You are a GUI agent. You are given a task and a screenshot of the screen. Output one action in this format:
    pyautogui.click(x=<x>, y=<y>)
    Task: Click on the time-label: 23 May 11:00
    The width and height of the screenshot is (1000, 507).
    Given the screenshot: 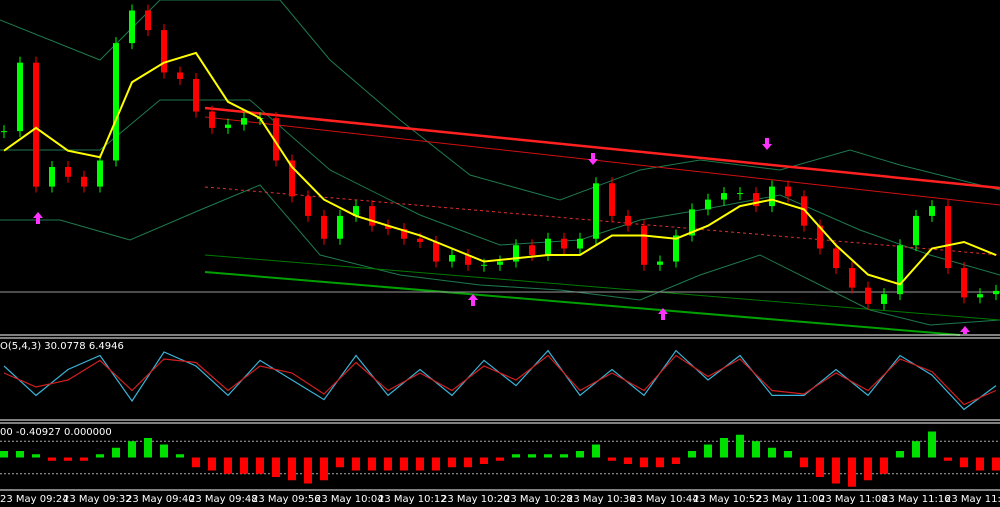 What is the action you would take?
    pyautogui.click(x=790, y=499)
    